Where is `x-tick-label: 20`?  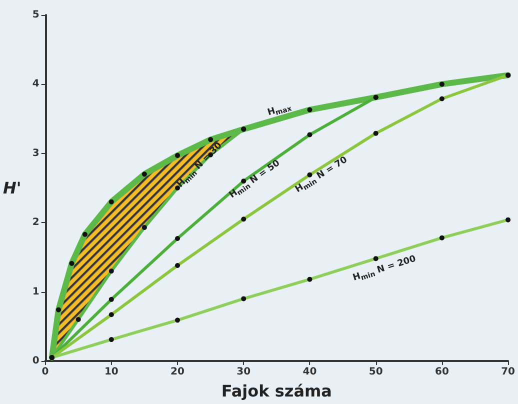
x-tick-label: 20 is located at coordinates (177, 372).